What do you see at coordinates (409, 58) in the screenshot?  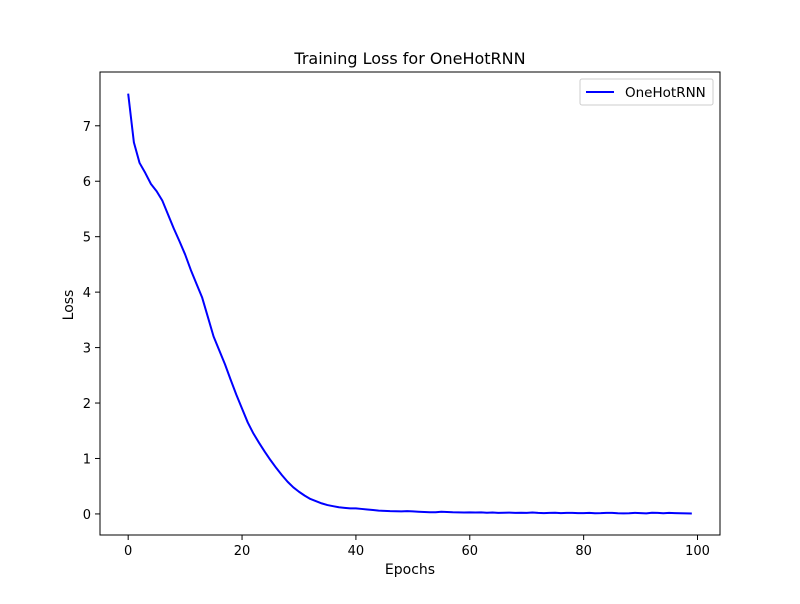 I see `chart-title: Training Loss for OneHotRNN` at bounding box center [409, 58].